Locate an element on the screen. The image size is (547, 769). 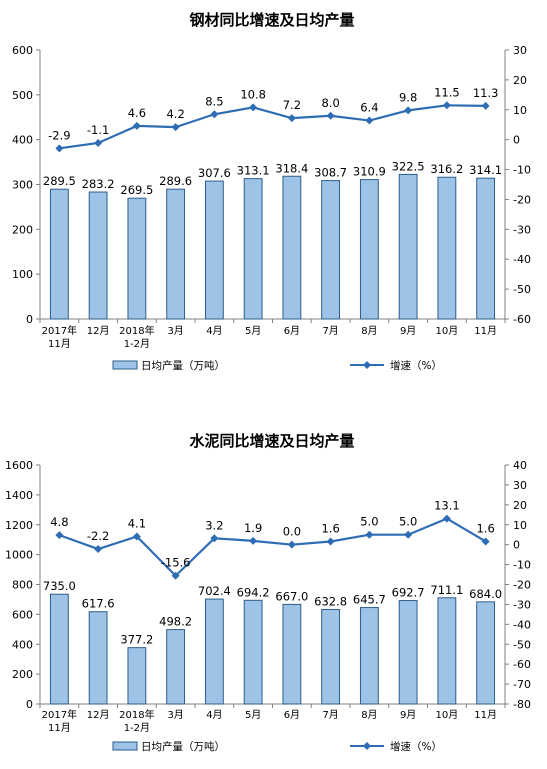
chart-title: 水泥同比增速及日均产量 is located at coordinates (271, 441).